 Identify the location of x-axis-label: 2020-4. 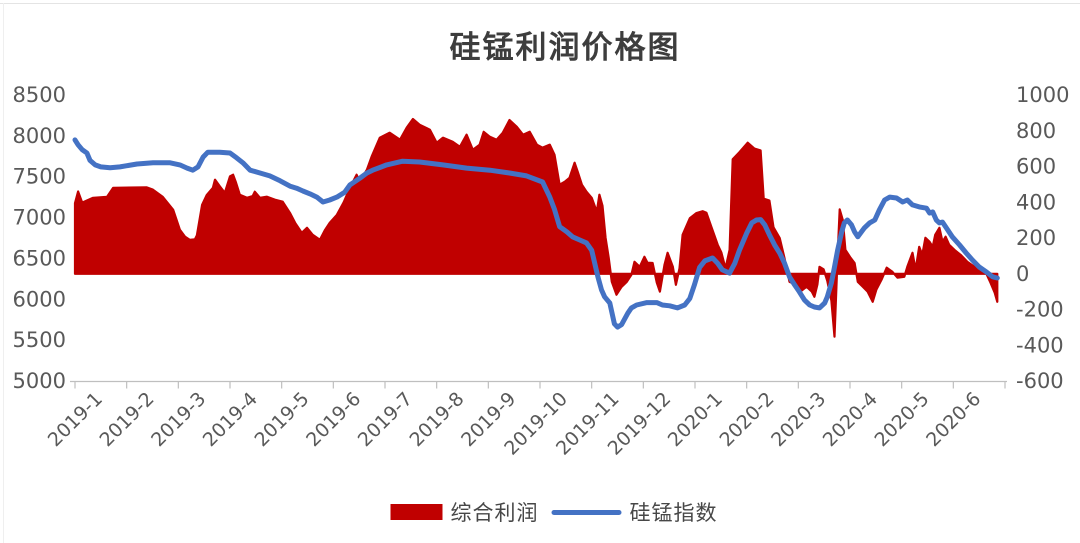
(850, 419).